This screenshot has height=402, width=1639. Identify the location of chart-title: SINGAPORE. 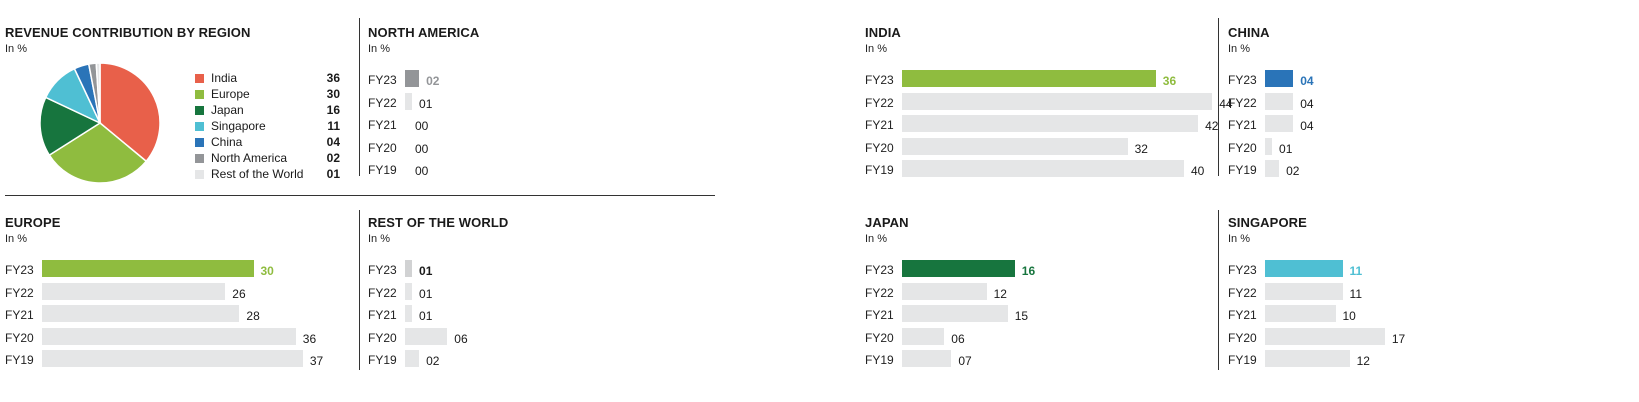
(1267, 222).